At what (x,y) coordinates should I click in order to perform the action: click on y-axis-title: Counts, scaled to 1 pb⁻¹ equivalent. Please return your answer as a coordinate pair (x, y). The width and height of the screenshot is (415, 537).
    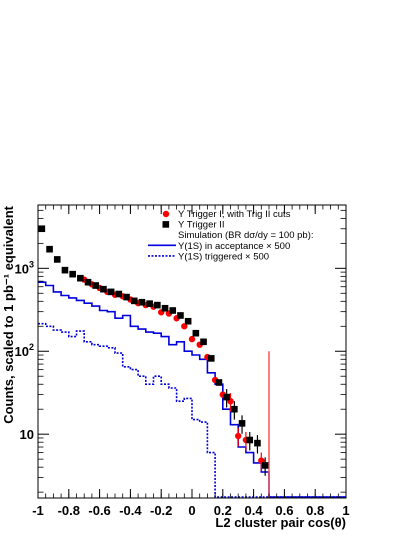
    Looking at the image, I should click on (8, 314).